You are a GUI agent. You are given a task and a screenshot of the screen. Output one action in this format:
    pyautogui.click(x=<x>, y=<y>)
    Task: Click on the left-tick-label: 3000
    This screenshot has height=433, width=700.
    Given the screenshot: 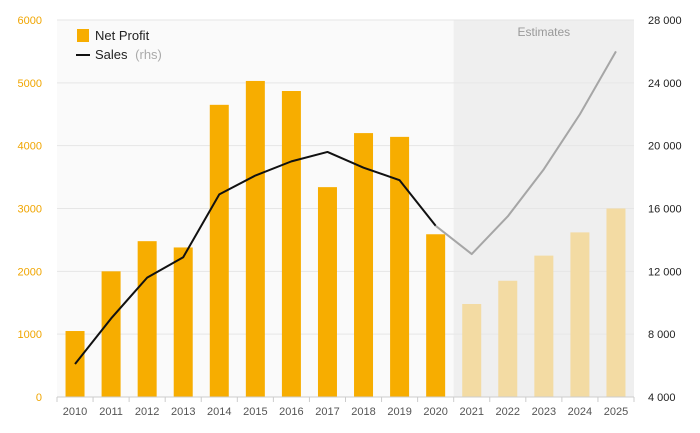 What is the action you would take?
    pyautogui.click(x=30, y=210)
    